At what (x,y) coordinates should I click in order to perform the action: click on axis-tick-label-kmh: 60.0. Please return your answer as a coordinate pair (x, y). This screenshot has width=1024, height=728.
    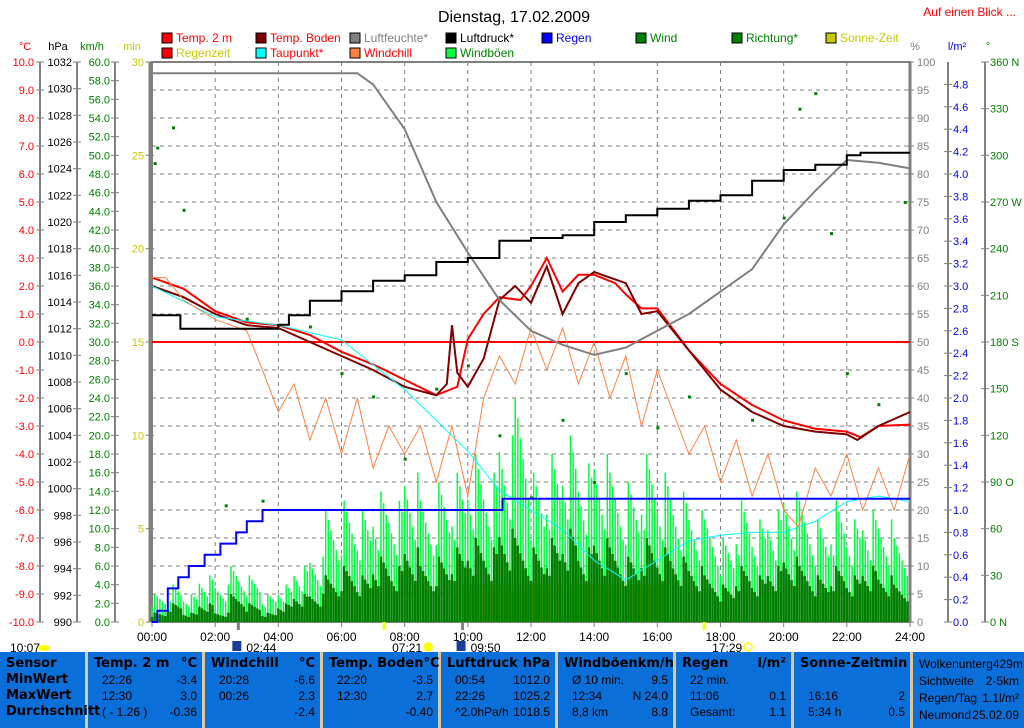
    Looking at the image, I should click on (99, 63).